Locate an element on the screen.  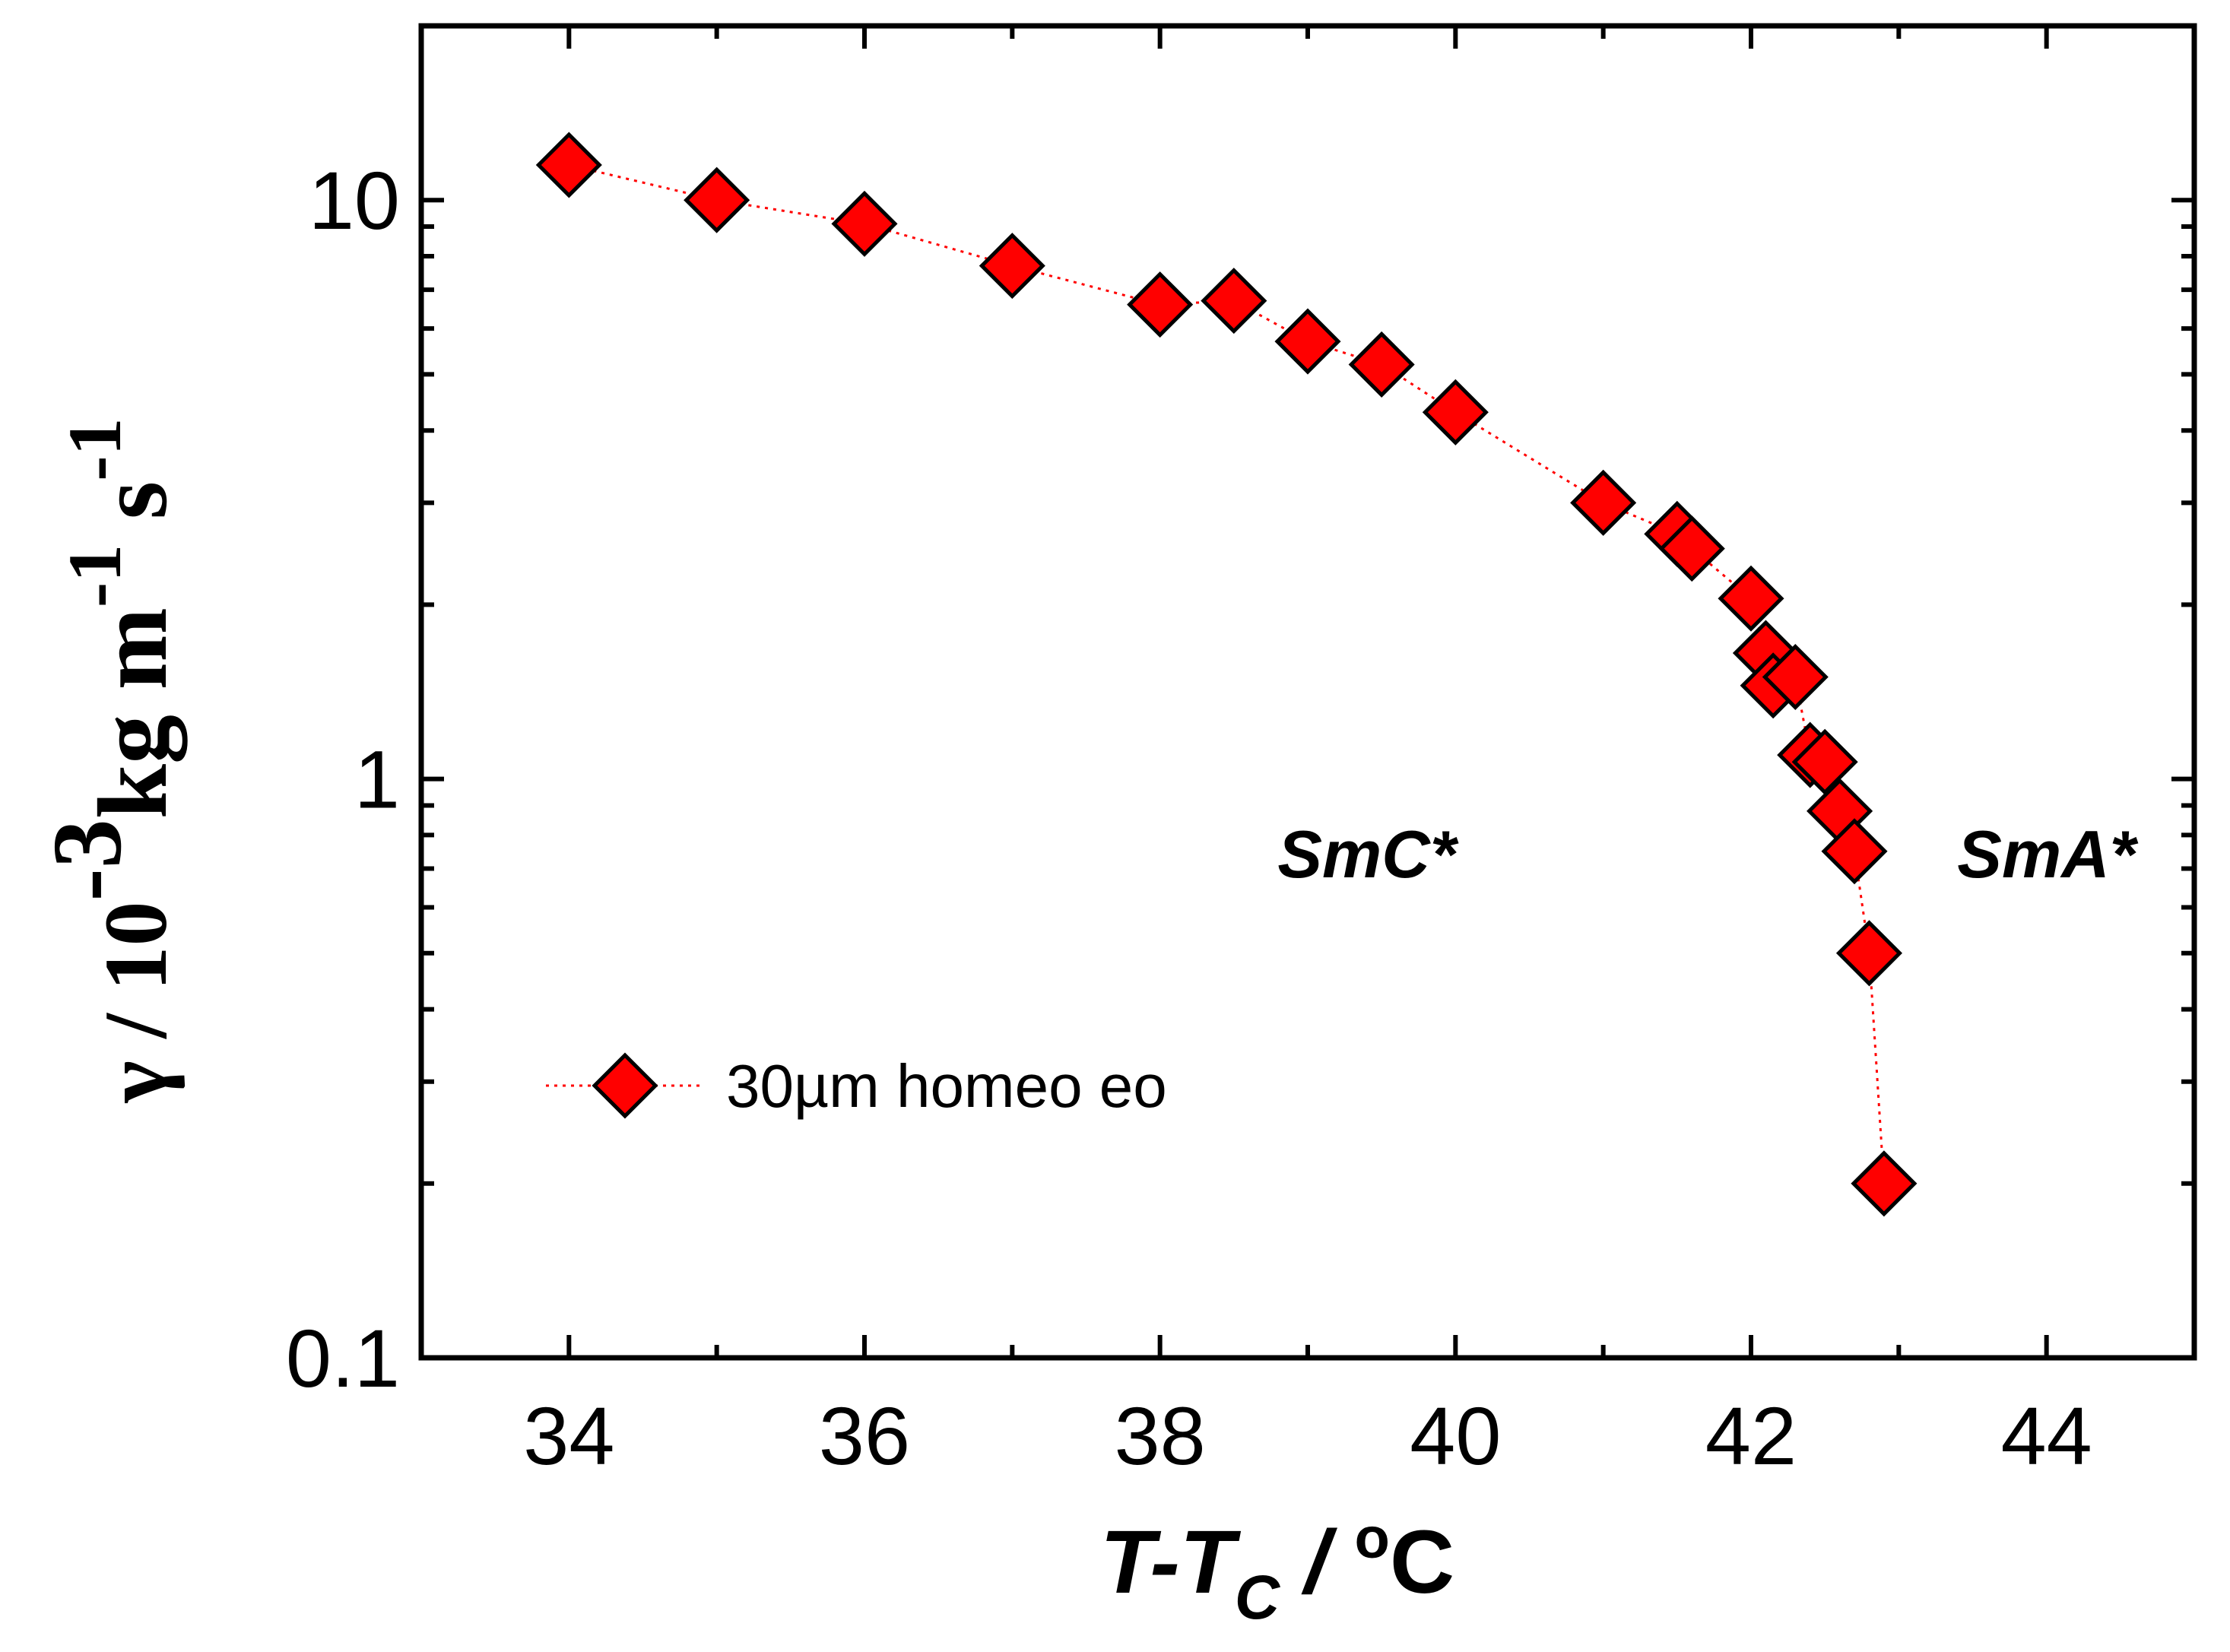
y-axis-title-slash: / is located at coordinates (136, 1026).